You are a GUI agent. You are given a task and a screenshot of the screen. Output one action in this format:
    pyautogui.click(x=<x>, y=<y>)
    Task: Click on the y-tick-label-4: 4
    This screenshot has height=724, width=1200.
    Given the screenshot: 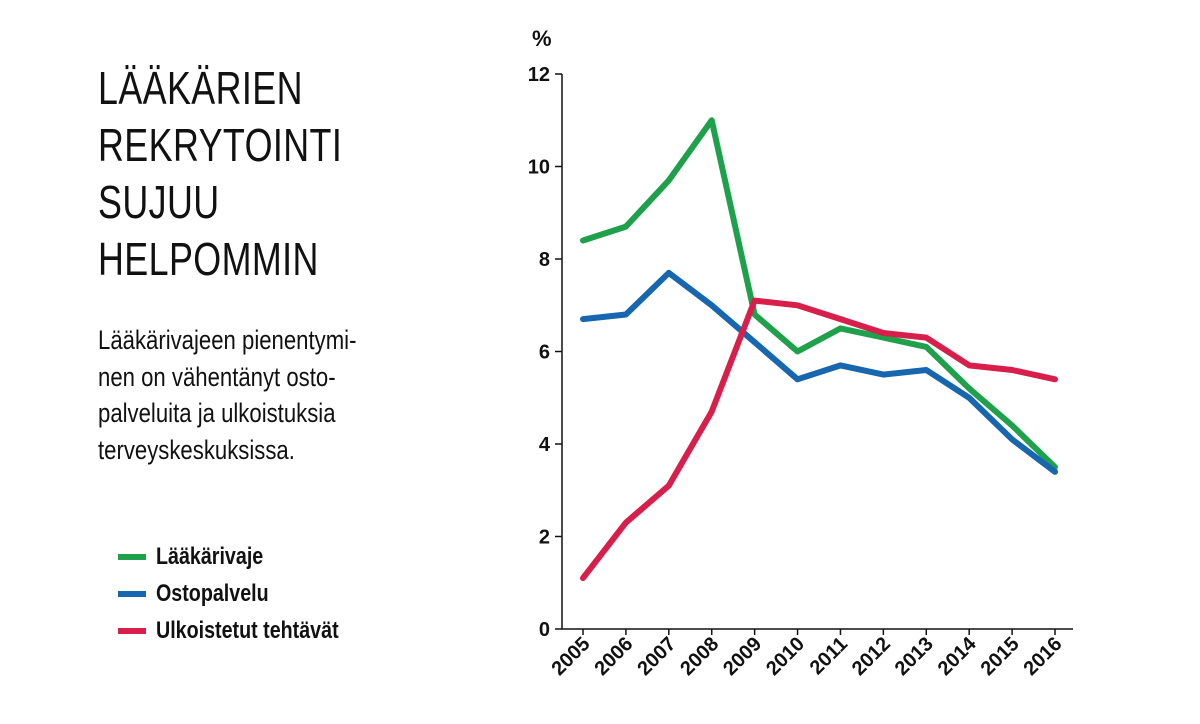 What is the action you would take?
    pyautogui.click(x=545, y=445)
    